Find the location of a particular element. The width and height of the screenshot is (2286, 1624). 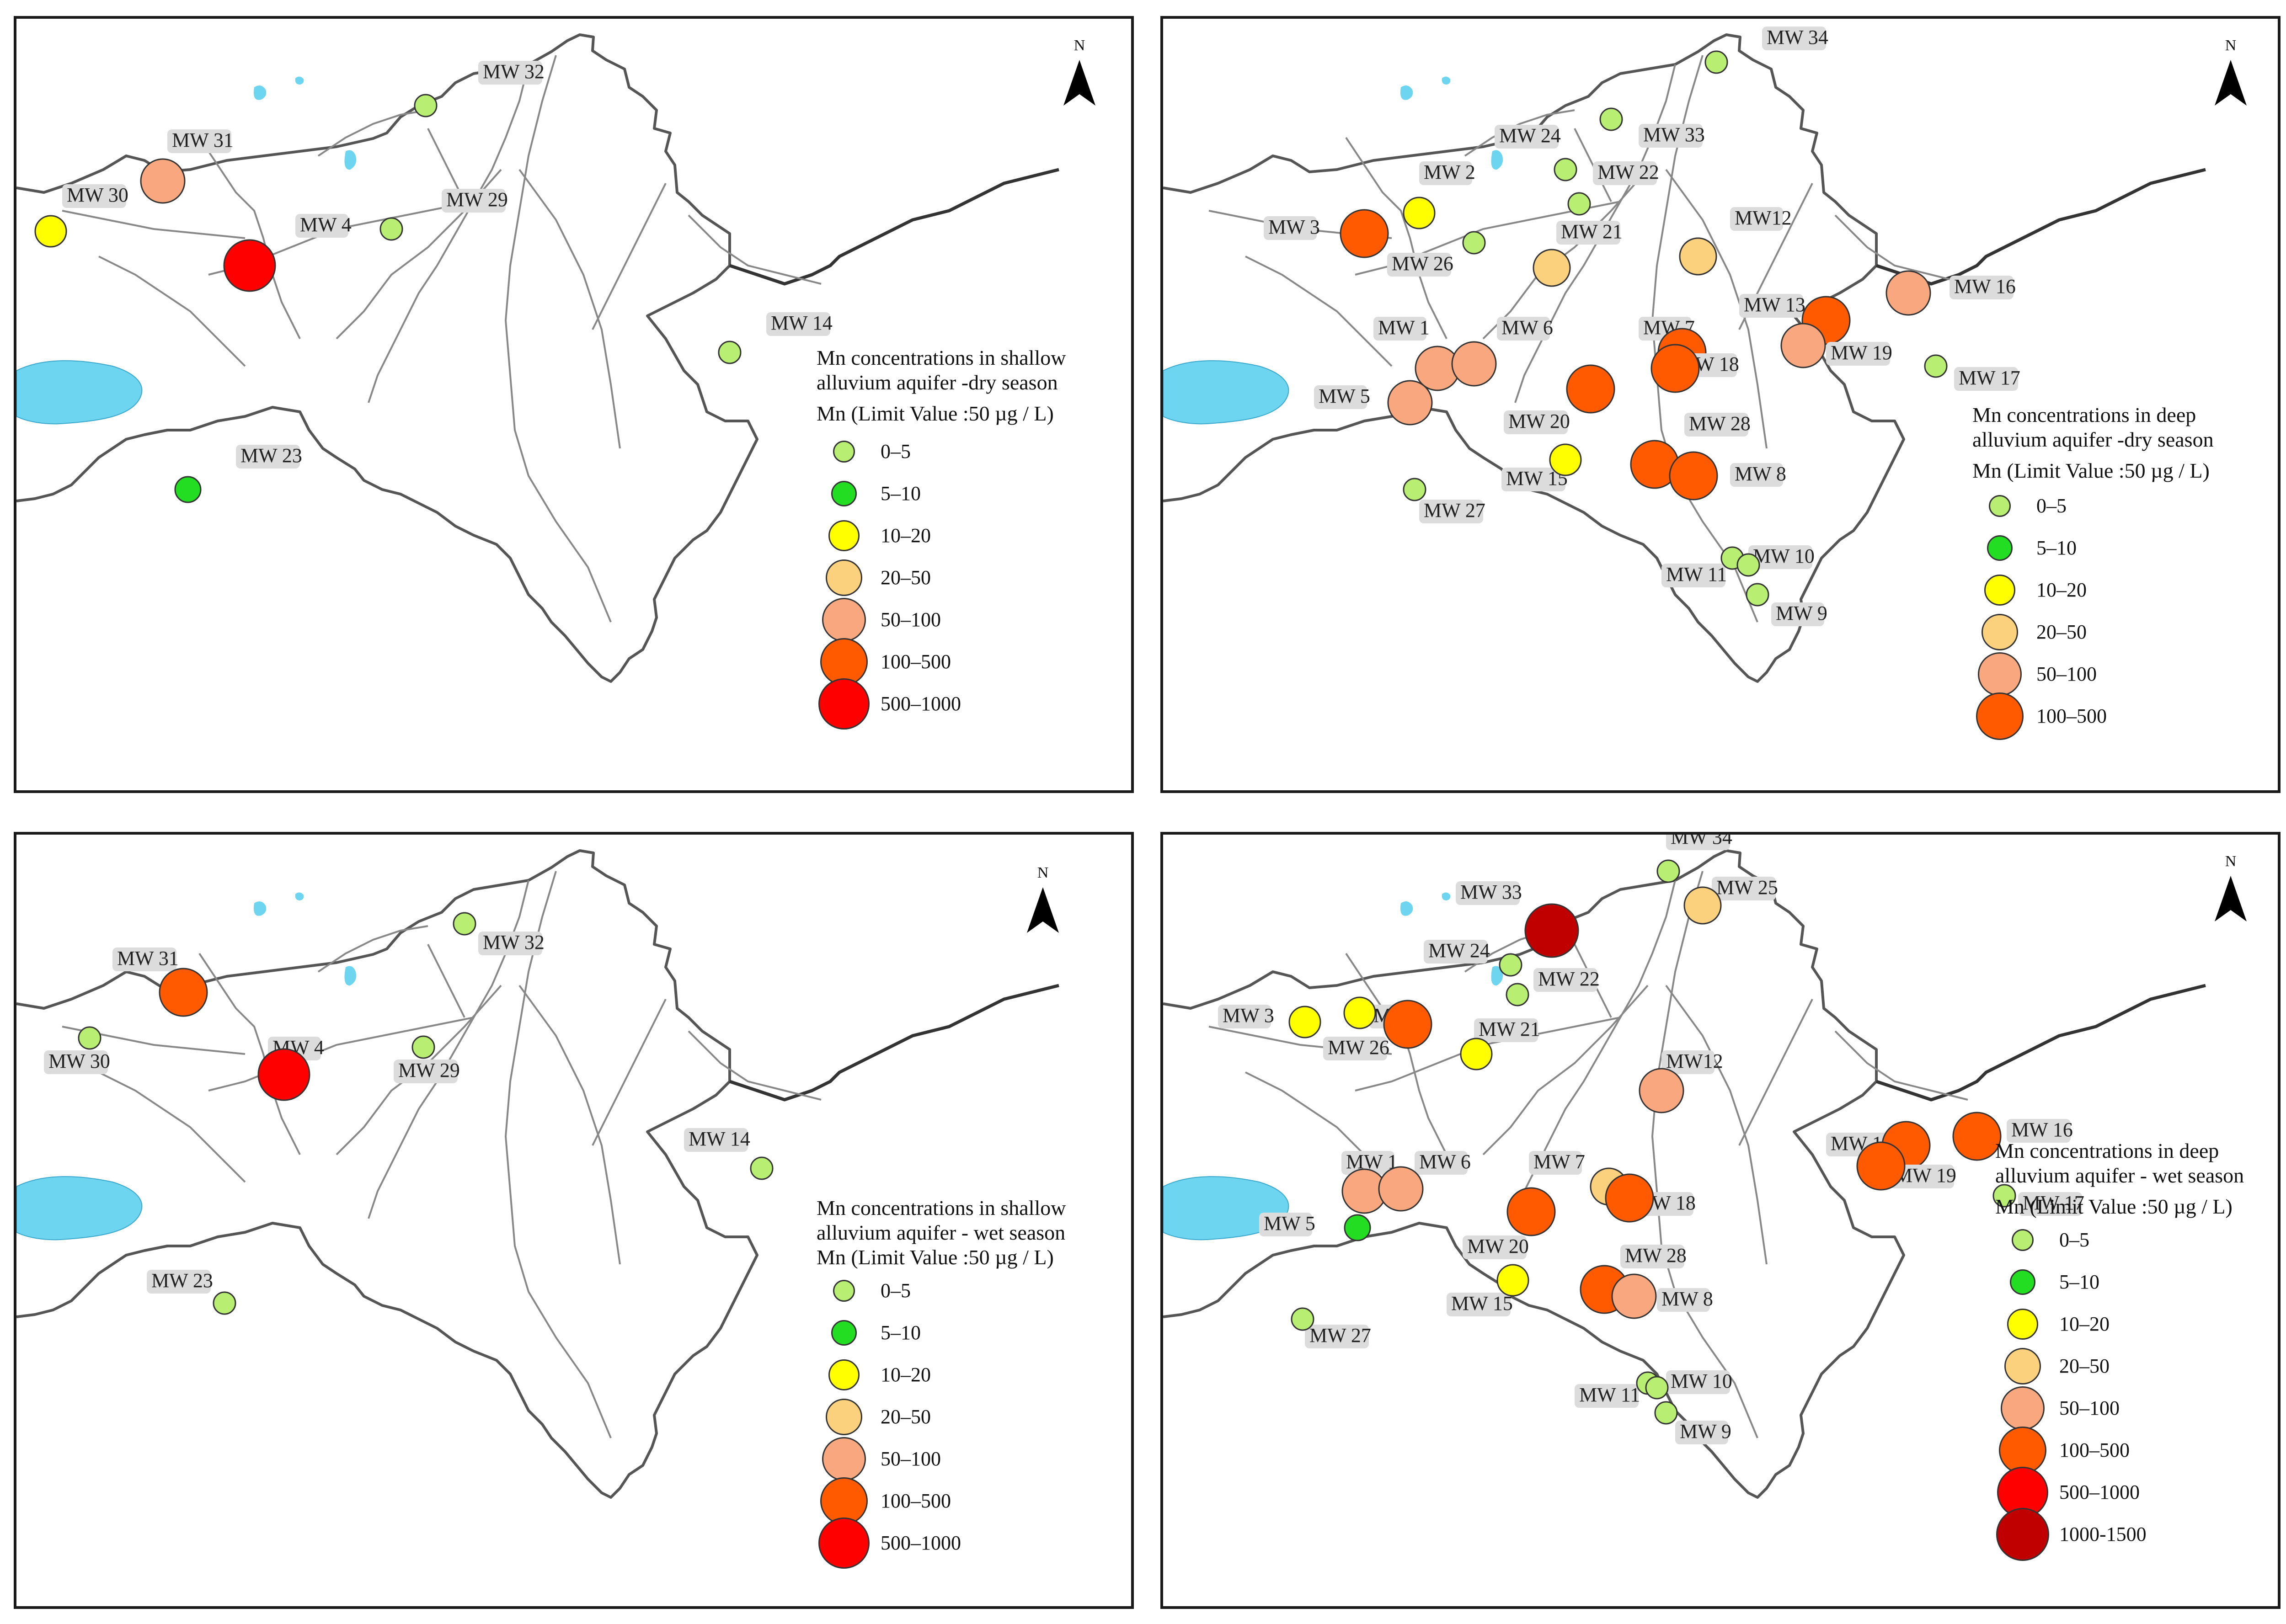

legend-label: 0–5 is located at coordinates (896, 1291).